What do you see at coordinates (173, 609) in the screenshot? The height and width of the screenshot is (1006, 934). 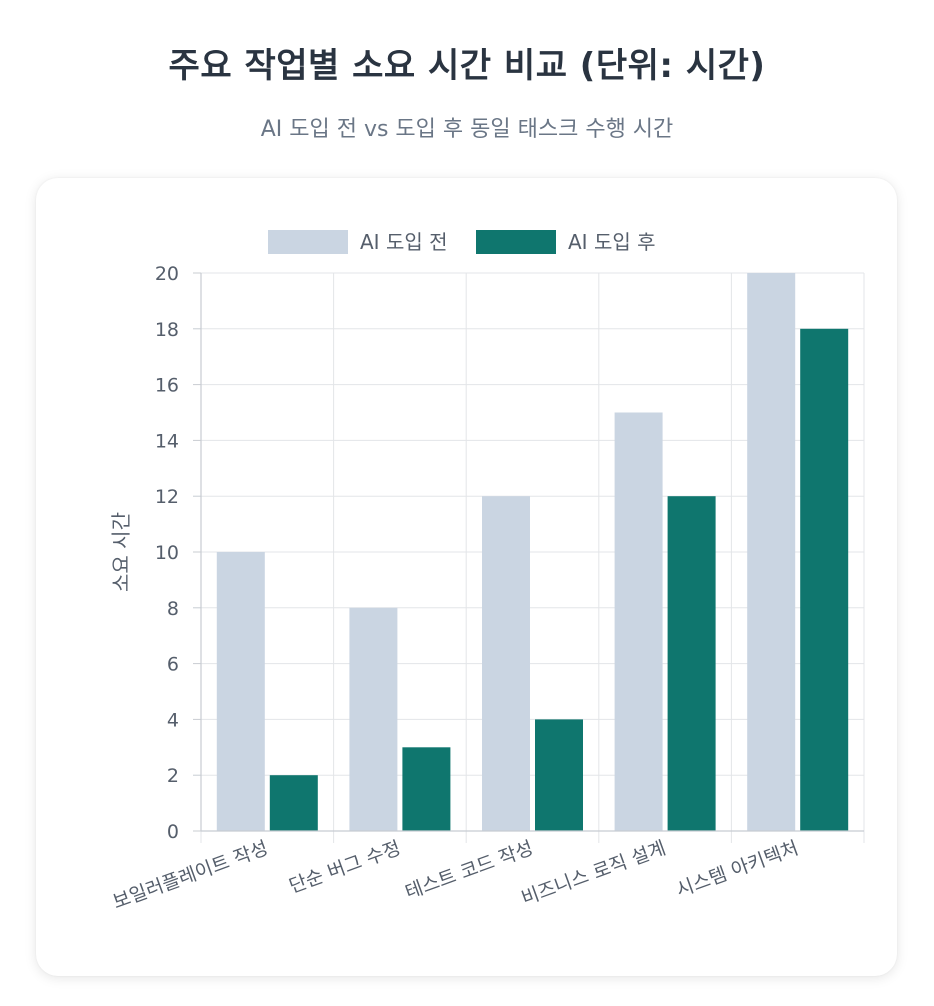 I see `y-tick-label: 8` at bounding box center [173, 609].